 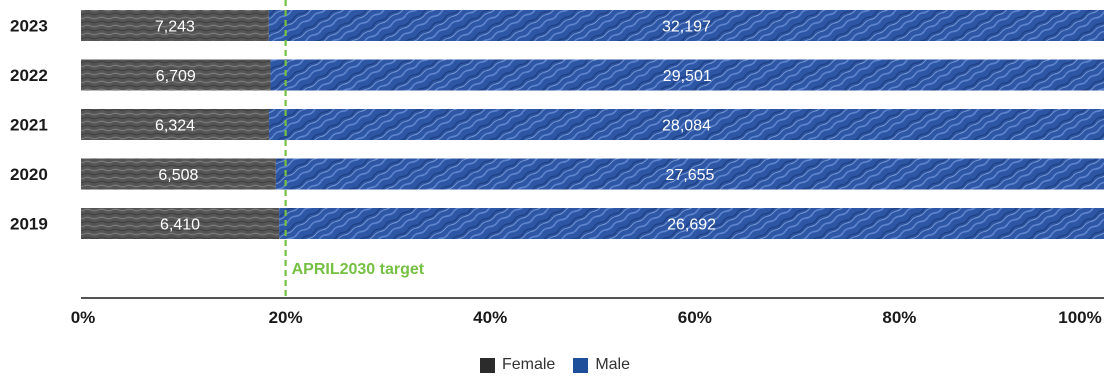 I want to click on legend-item-female: Female, so click(x=517, y=365).